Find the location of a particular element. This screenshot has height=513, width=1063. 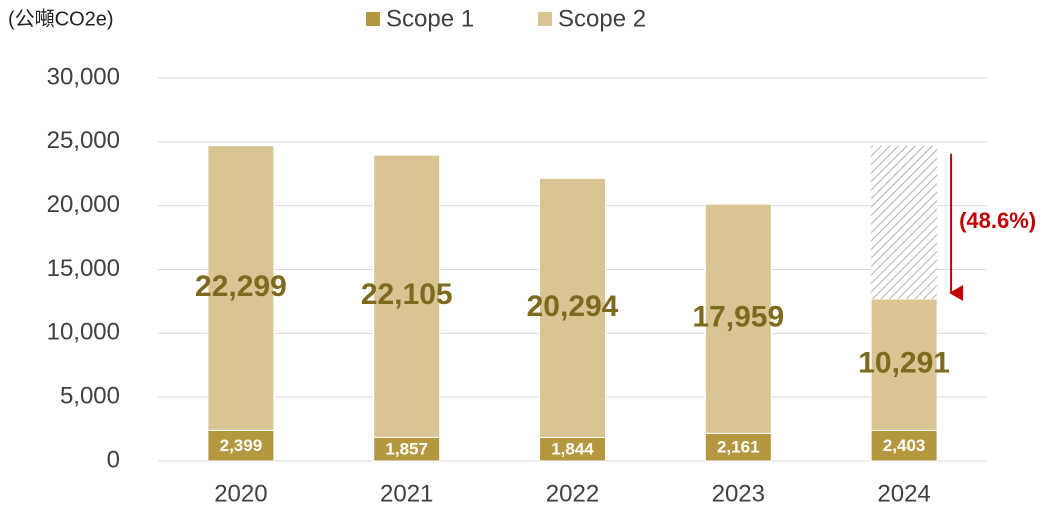

baseline-hatch is located at coordinates (904, 222).